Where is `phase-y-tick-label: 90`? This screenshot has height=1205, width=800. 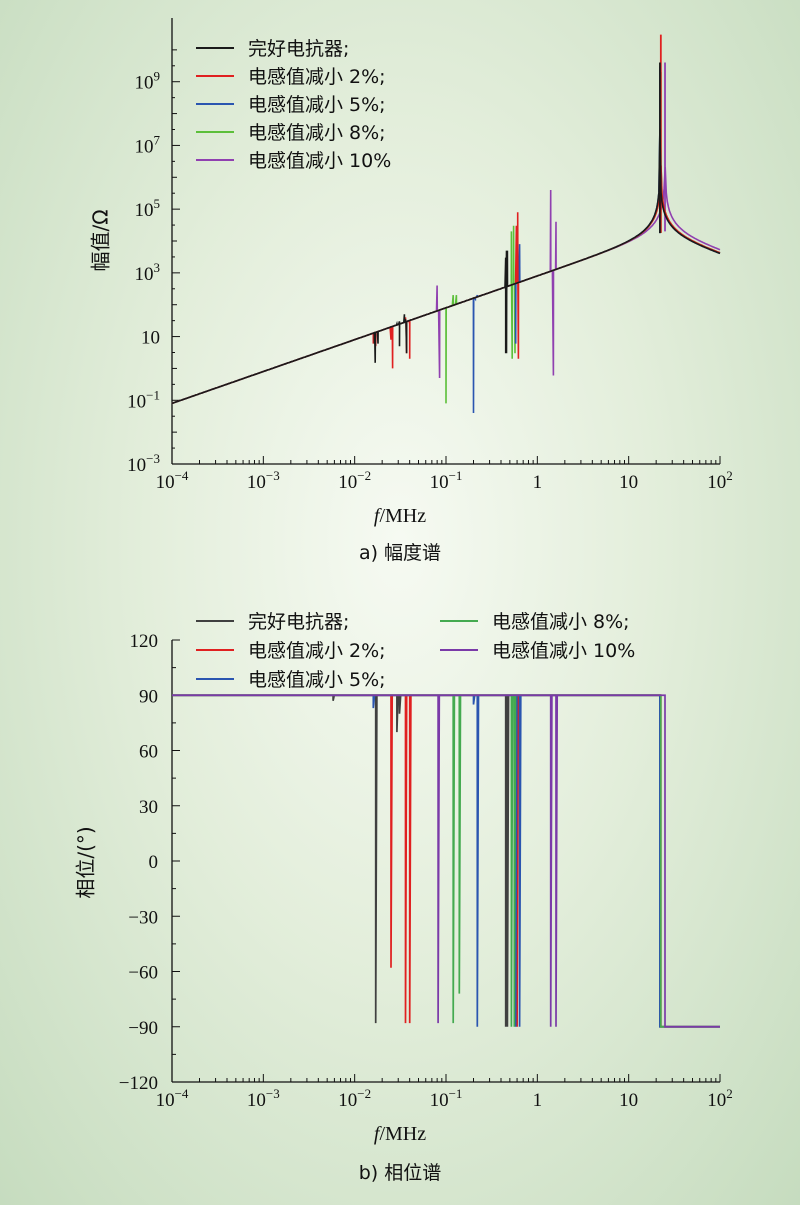 phase-y-tick-label: 90 is located at coordinates (148, 696).